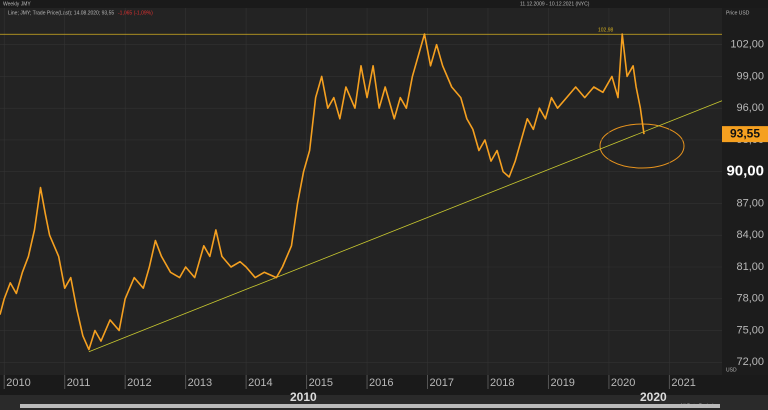 The height and width of the screenshot is (410, 768). I want to click on x-tick-label: 2016, so click(381, 383).